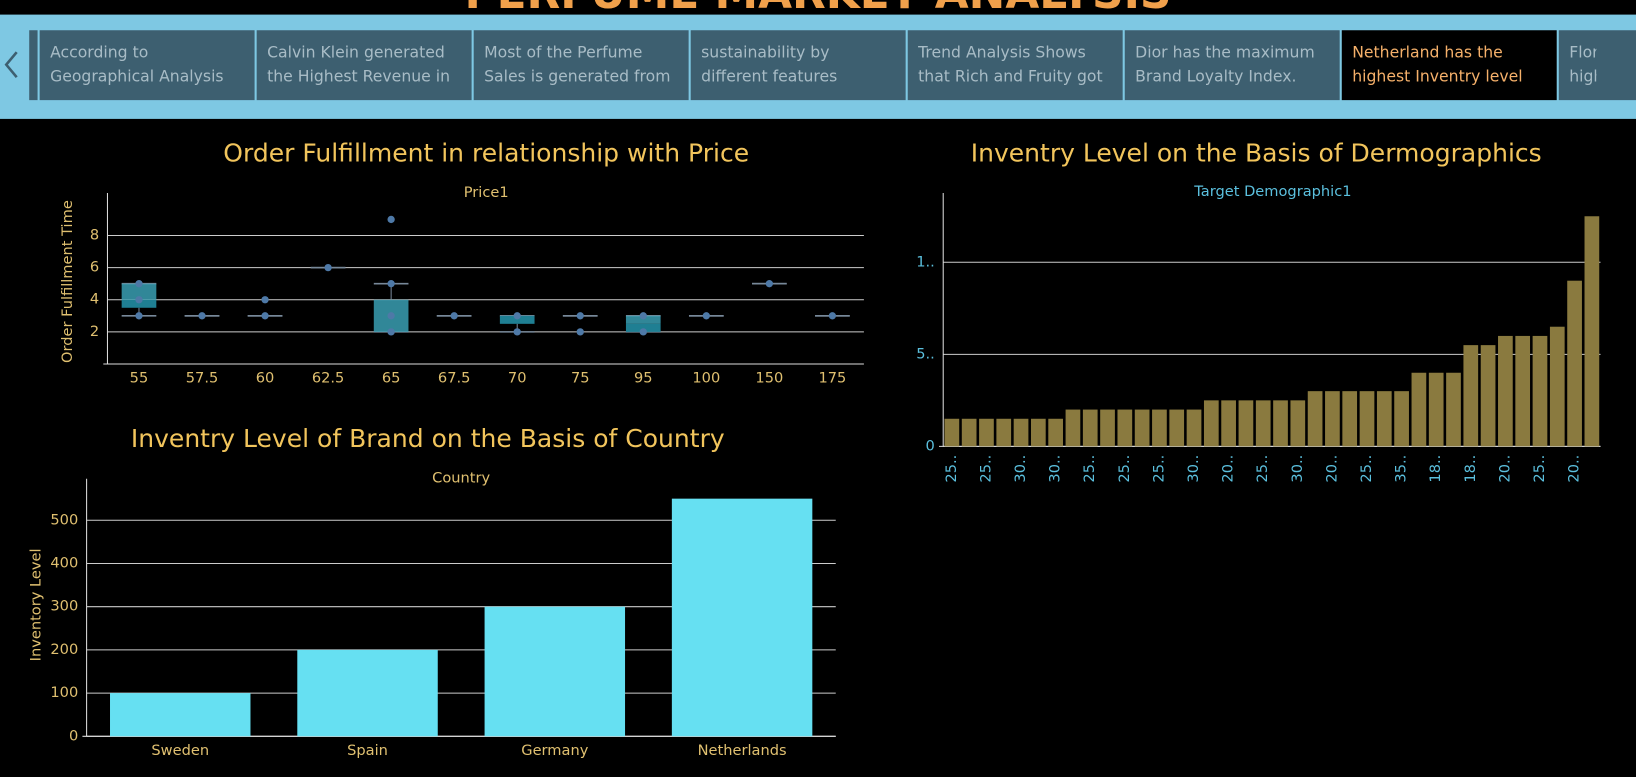  What do you see at coordinates (11, 65) in the screenshot?
I see `prev-arrow` at bounding box center [11, 65].